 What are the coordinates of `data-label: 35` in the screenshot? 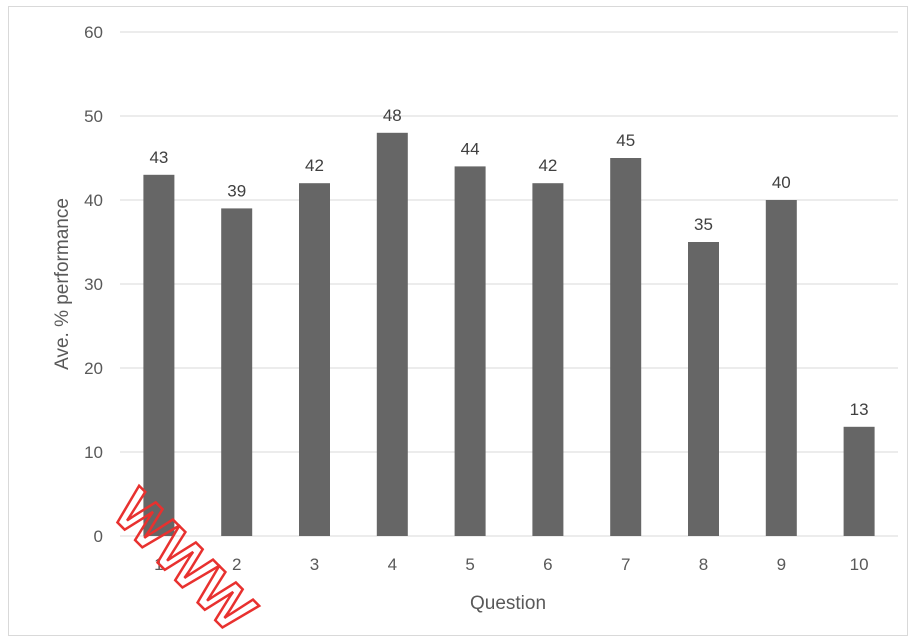 It's located at (703, 224).